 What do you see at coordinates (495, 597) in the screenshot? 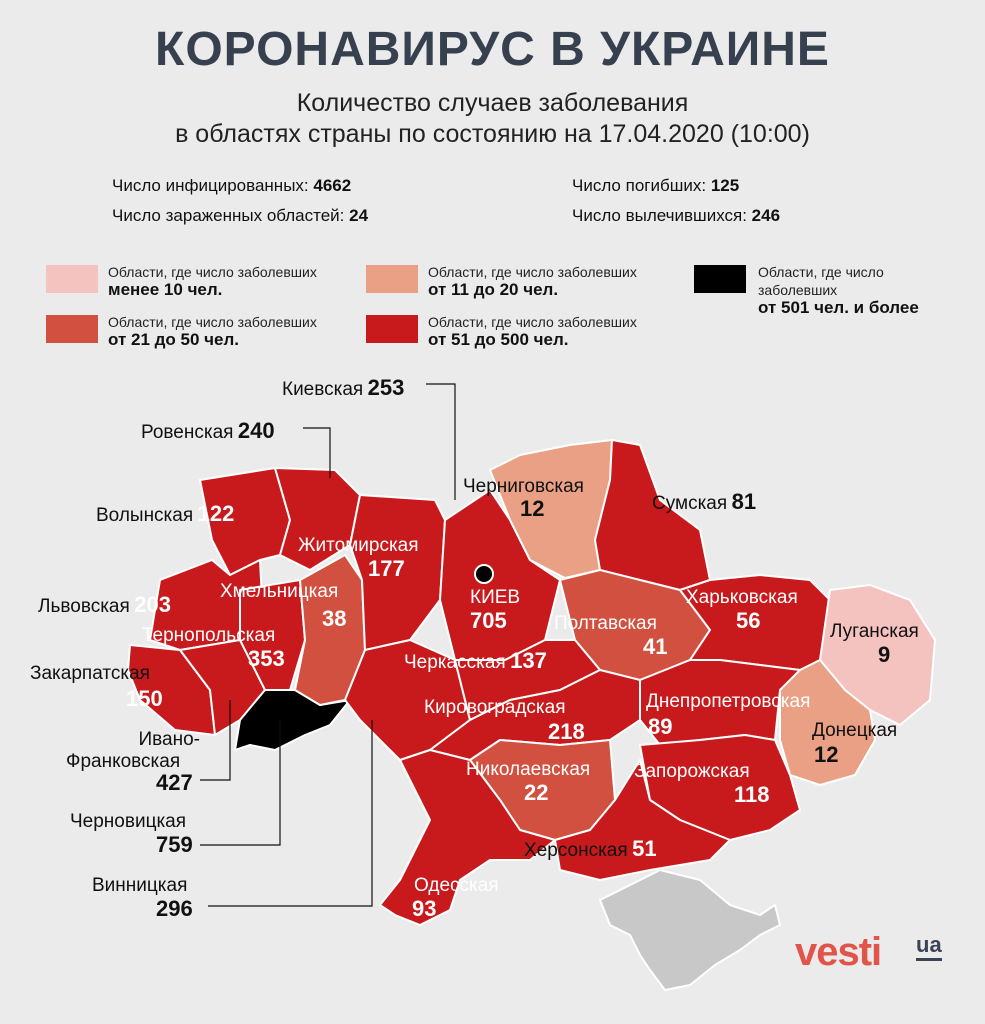
I see `label-kiev: КИЕВ` at bounding box center [495, 597].